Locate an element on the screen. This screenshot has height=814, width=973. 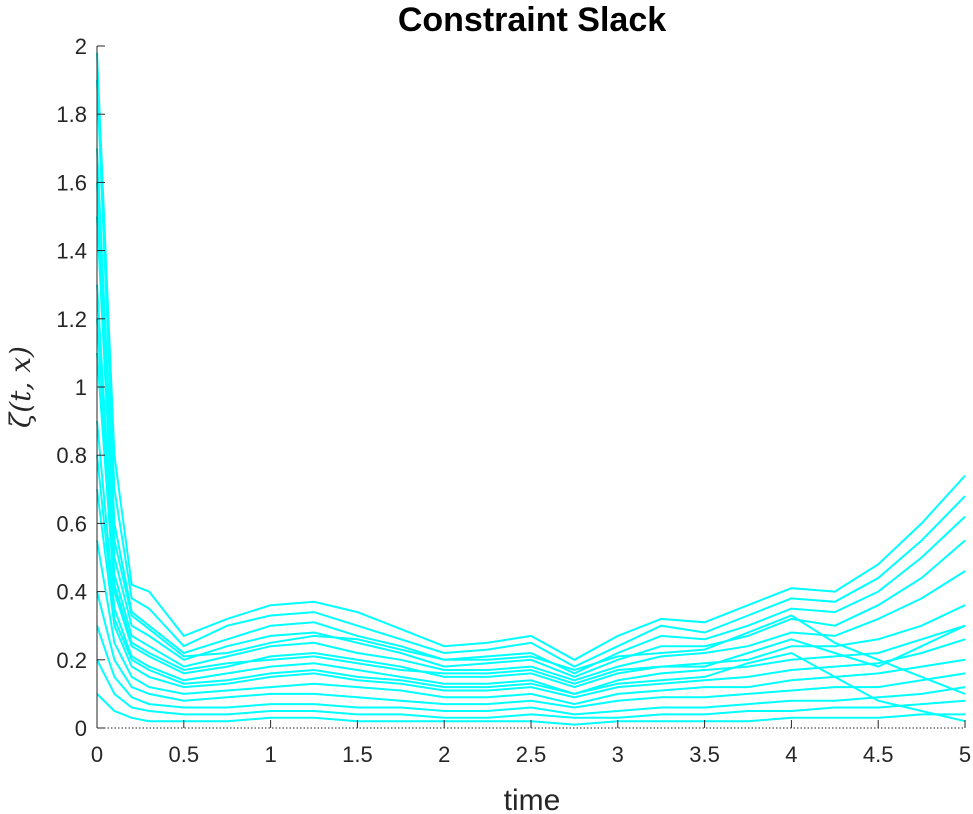
y-axis-label: ζ(t, x) is located at coordinates (20, 387).